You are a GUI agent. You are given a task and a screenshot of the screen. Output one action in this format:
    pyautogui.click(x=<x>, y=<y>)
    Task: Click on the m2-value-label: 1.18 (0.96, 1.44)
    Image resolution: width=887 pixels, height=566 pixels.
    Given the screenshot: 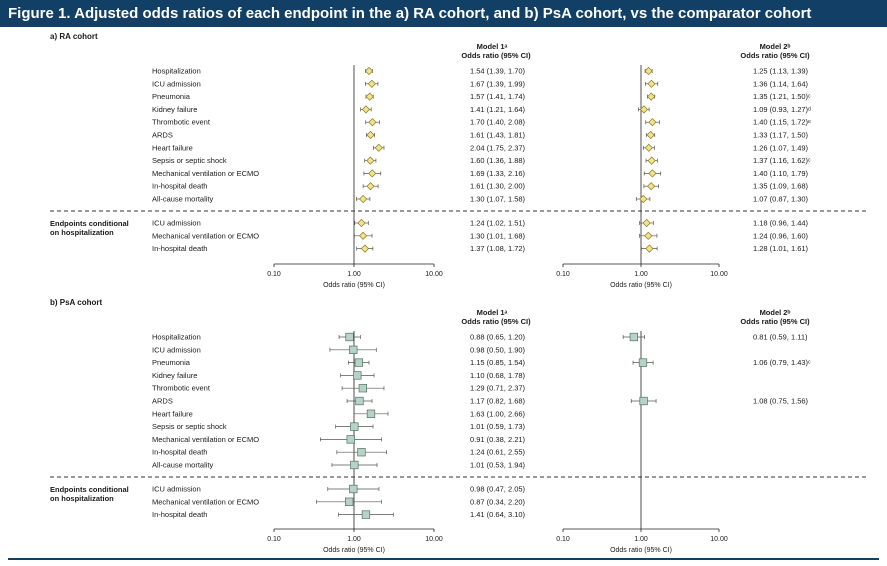 What is the action you would take?
    pyautogui.click(x=781, y=223)
    